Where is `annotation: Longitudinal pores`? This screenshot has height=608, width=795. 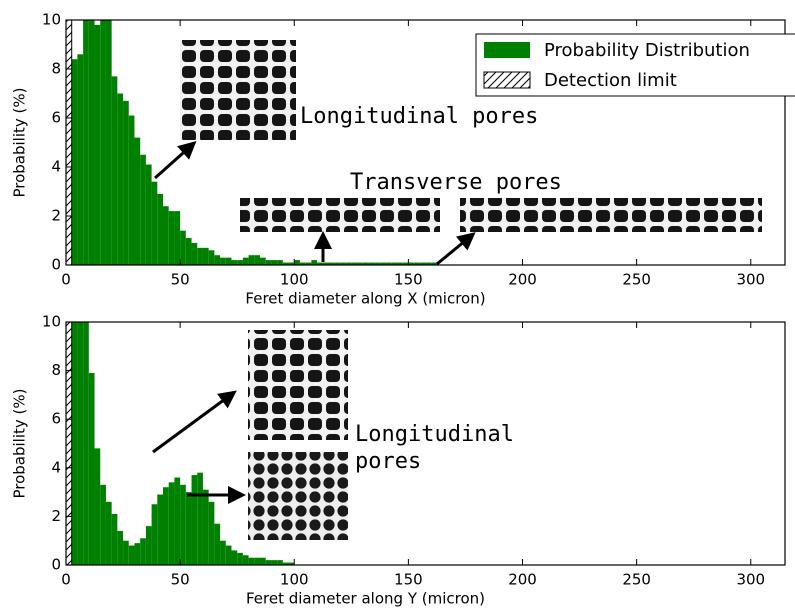
annotation: Longitudinal pores is located at coordinates (419, 116).